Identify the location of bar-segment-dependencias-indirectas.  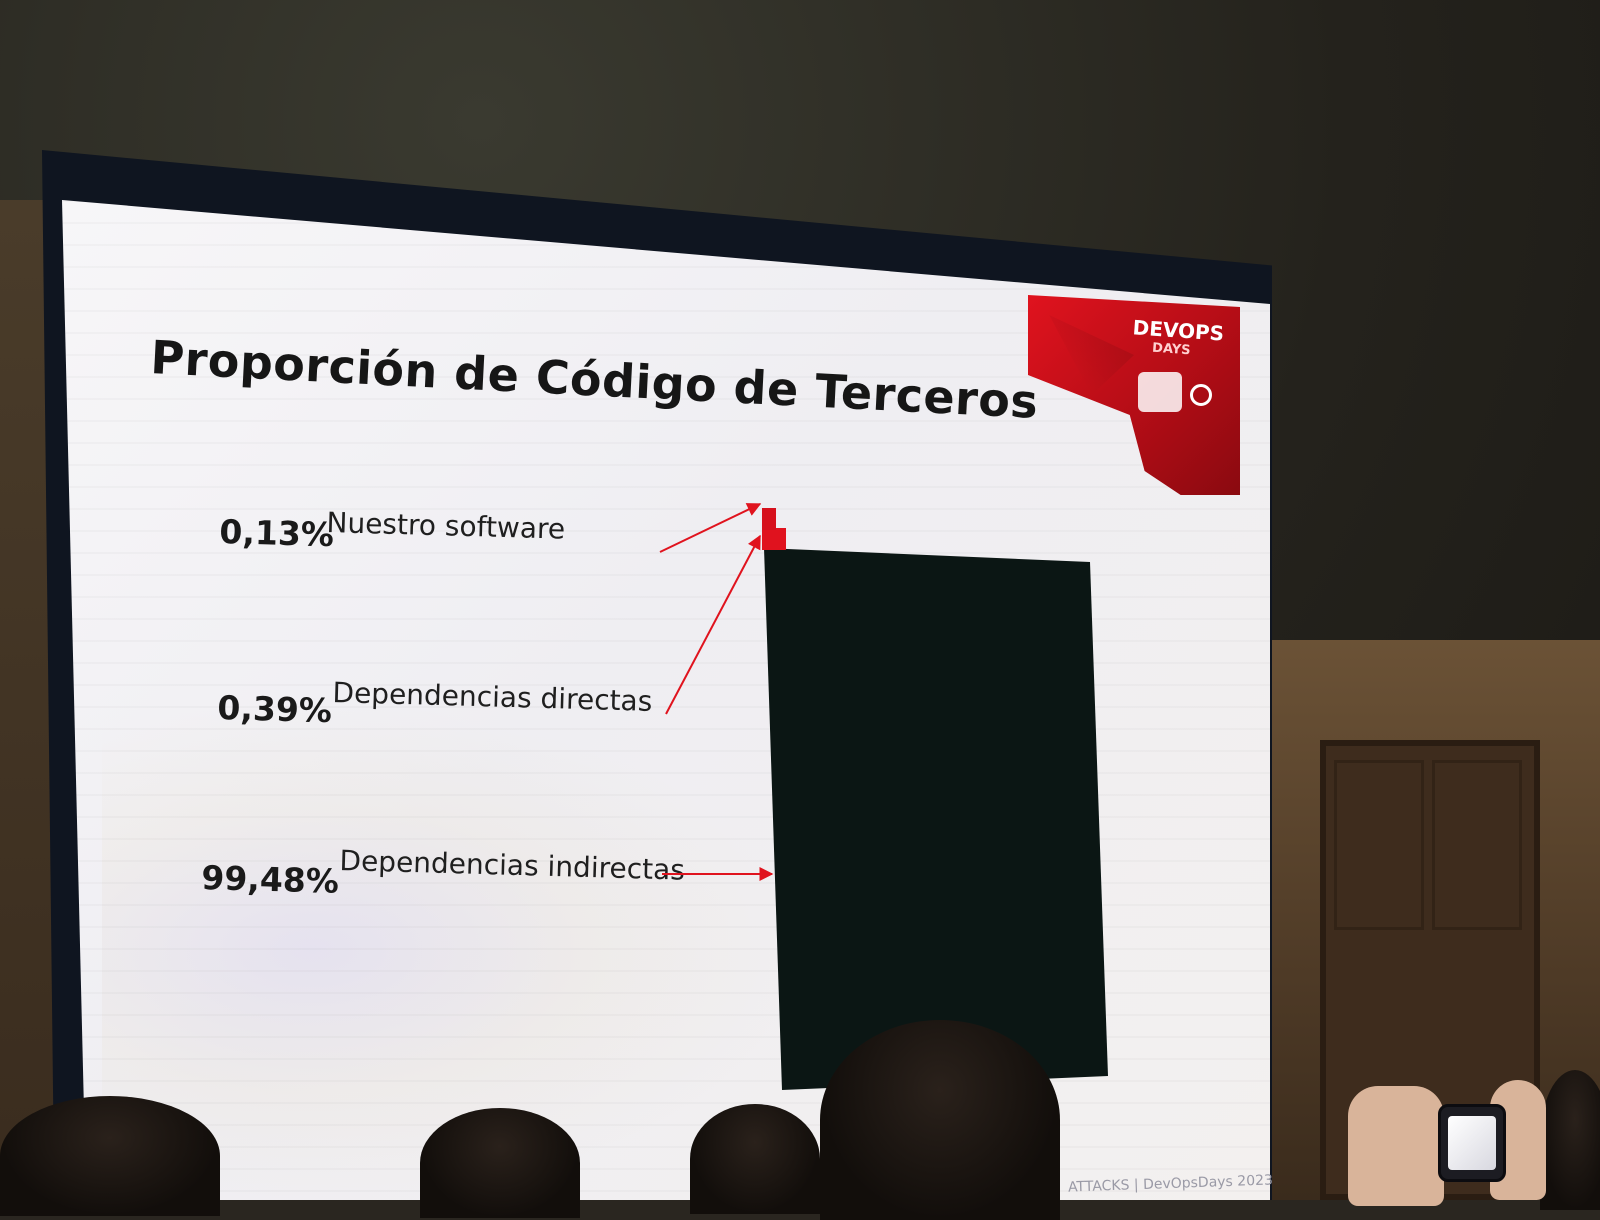
(936, 819).